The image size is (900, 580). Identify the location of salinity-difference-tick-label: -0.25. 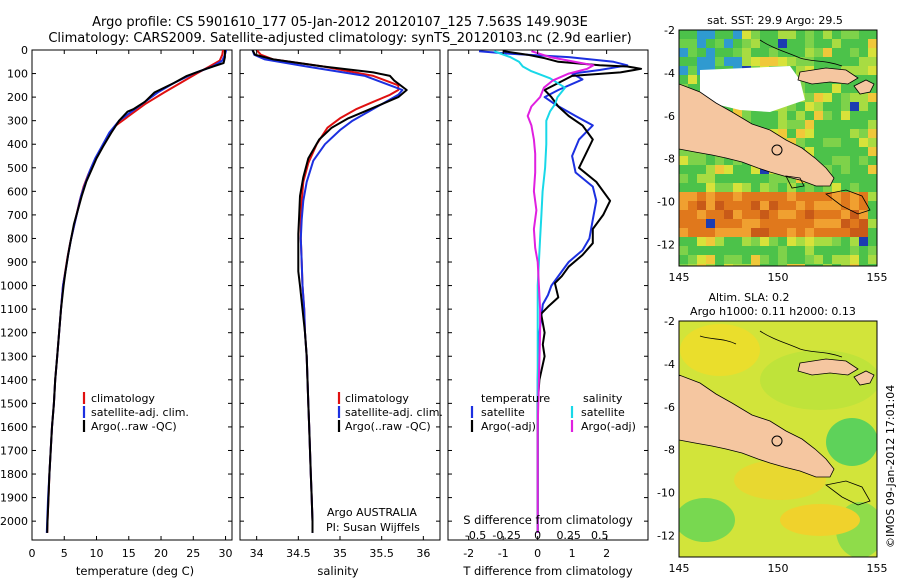
(506, 535).